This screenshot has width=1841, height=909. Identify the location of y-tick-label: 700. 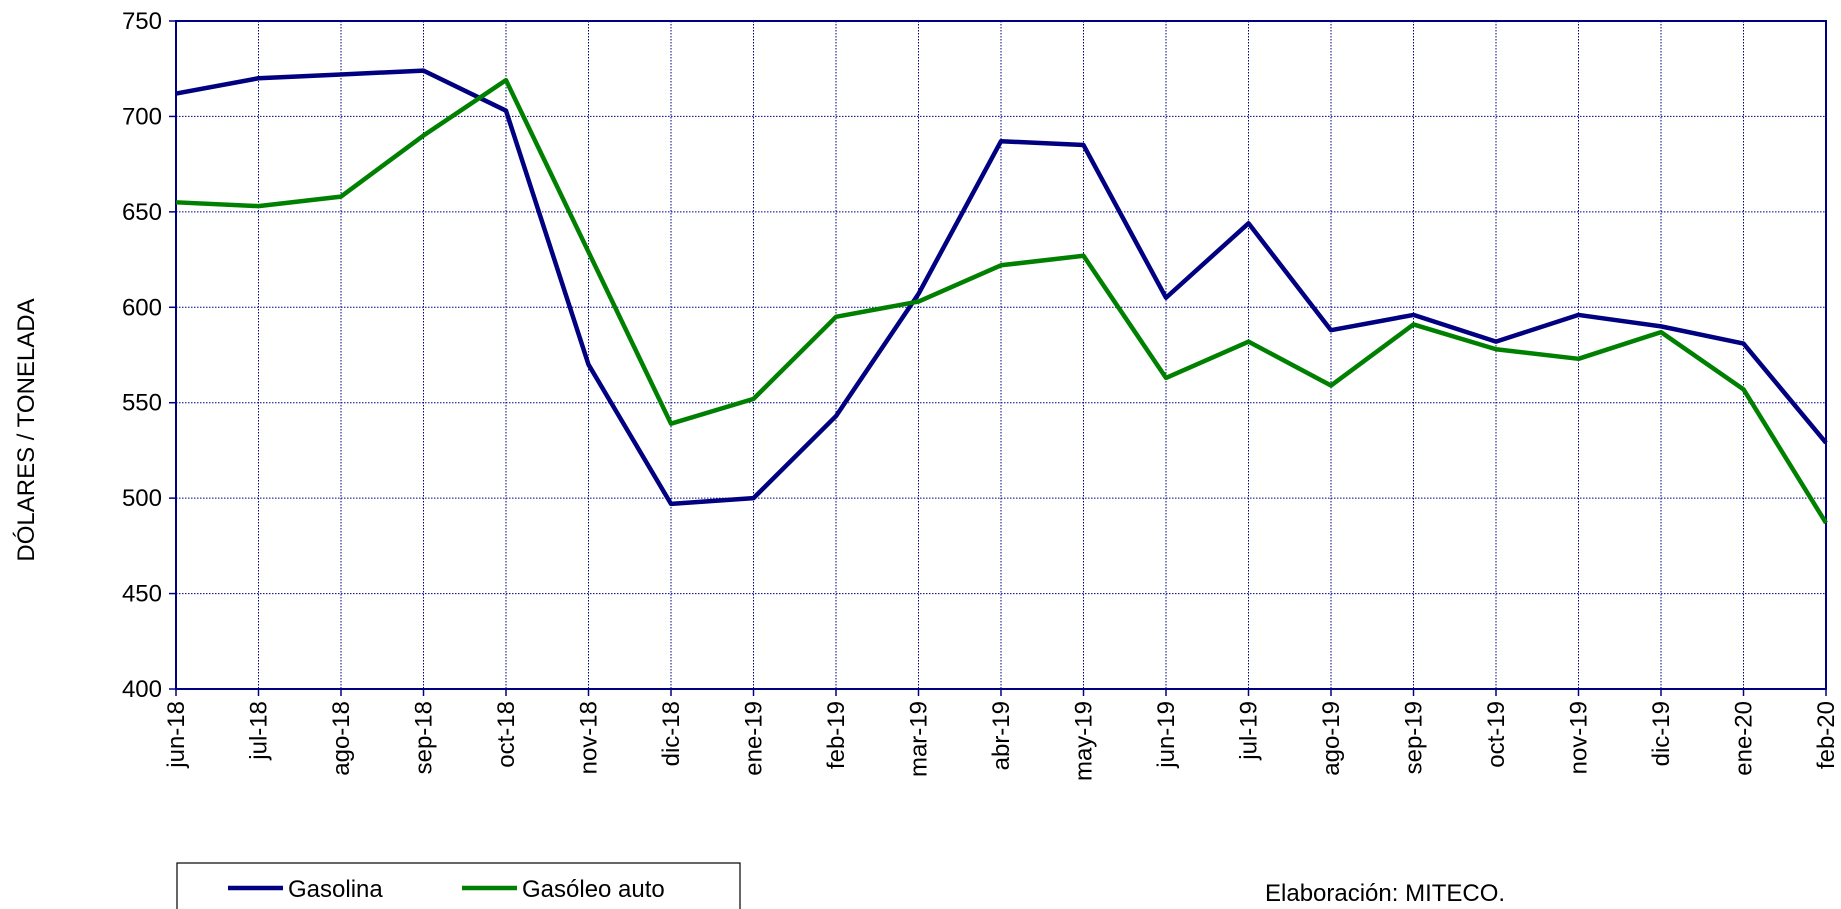
(142, 116).